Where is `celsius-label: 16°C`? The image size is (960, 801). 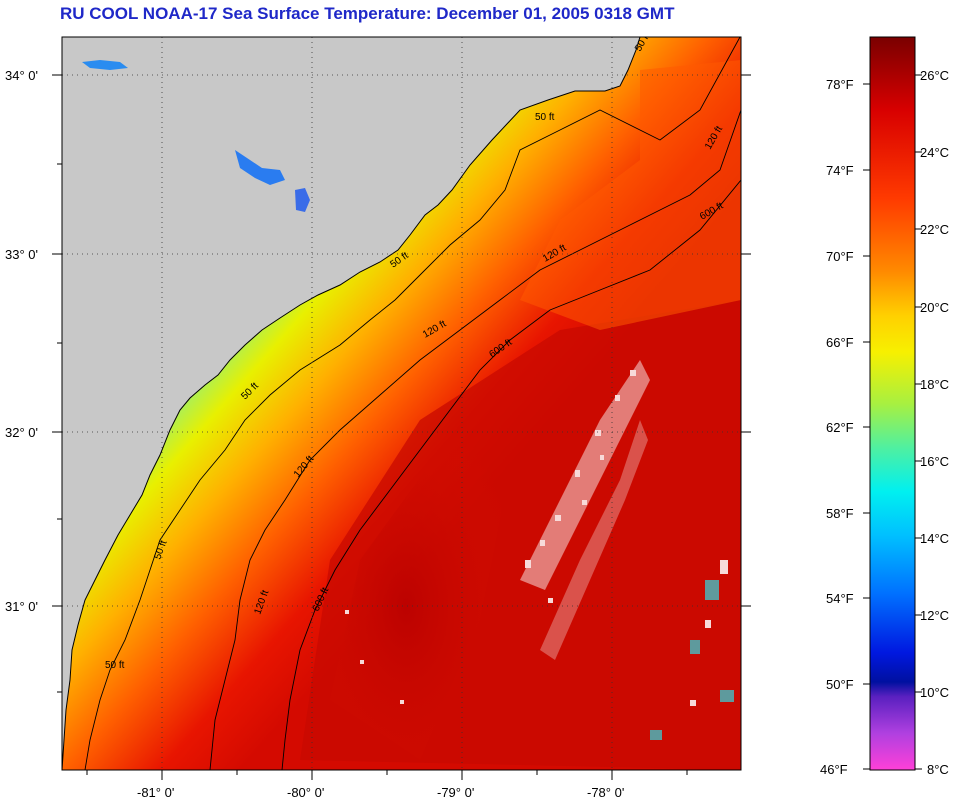 celsius-label: 16°C is located at coordinates (934, 461).